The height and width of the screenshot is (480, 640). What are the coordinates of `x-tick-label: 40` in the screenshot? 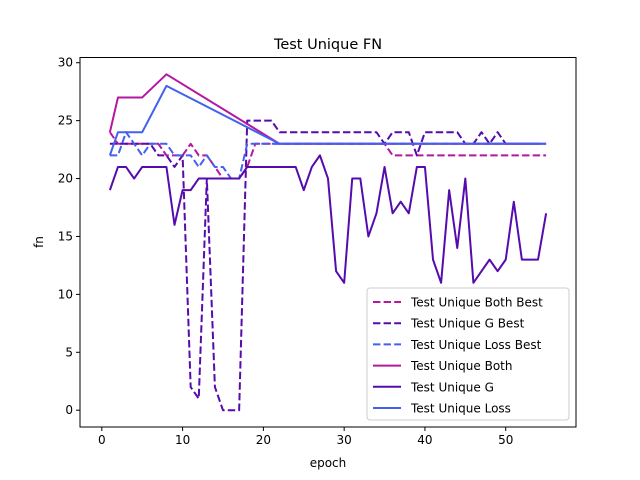 It's located at (424, 440).